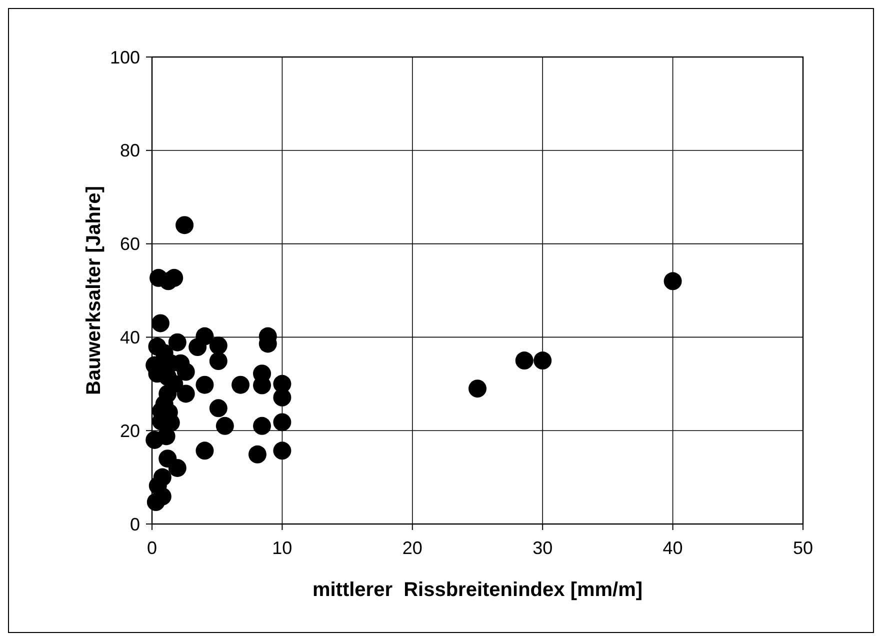 The image size is (882, 641). Describe the element at coordinates (130, 430) in the screenshot. I see `y-tick-label: 20` at that location.